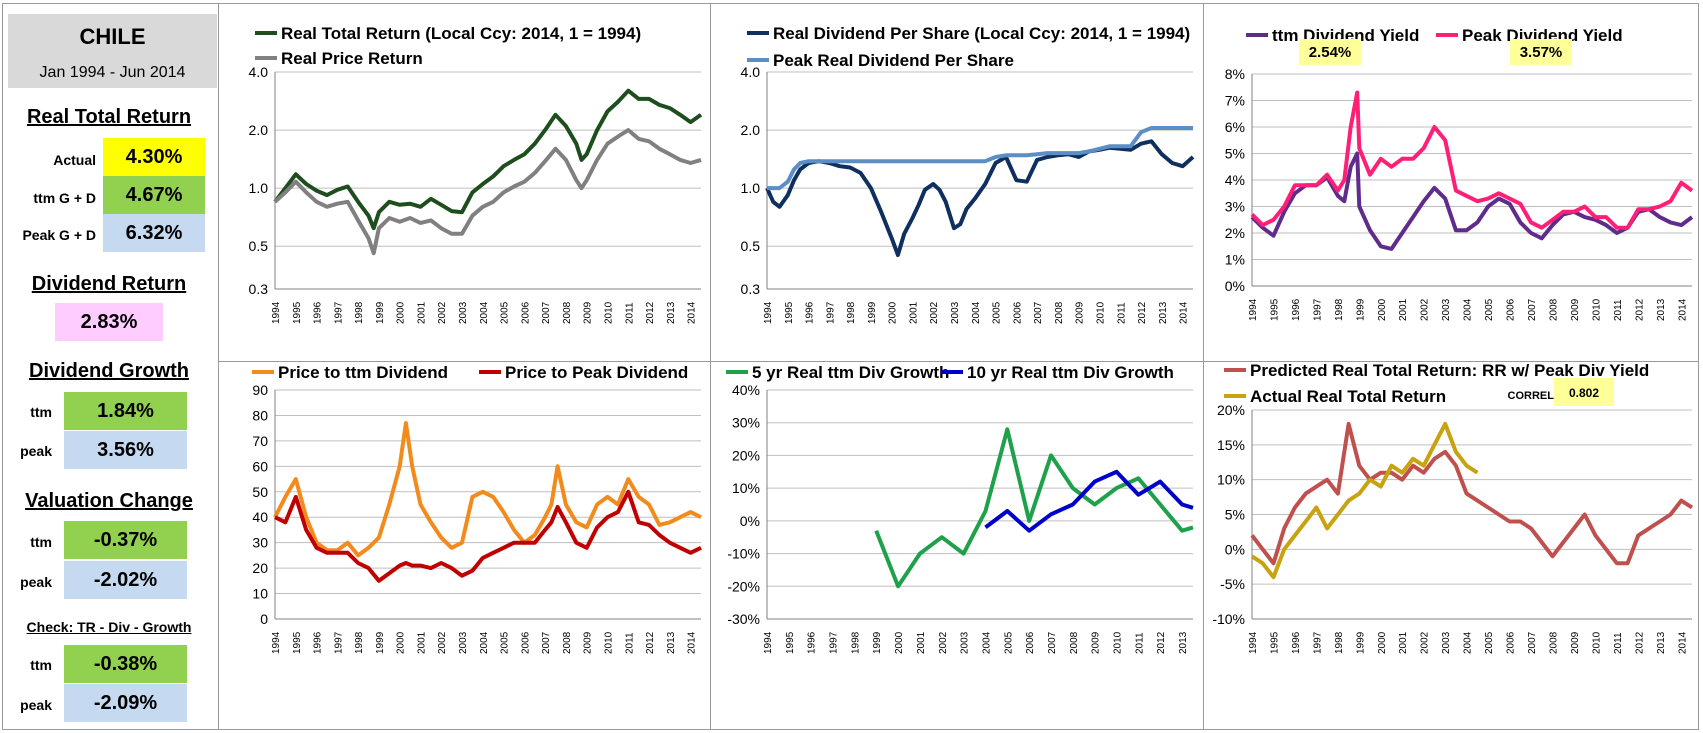 This screenshot has width=1703, height=733. Describe the element at coordinates (1231, 410) in the screenshot. I see `y-tick-label: 20%` at that location.